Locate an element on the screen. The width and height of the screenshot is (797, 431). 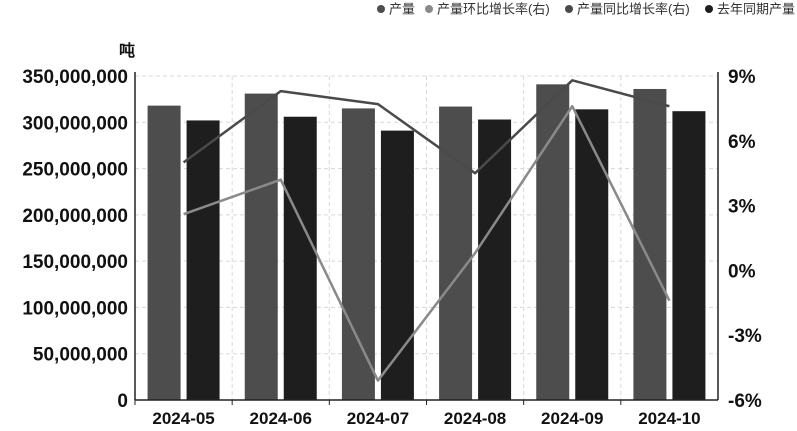
left-tick-label: 300,000,000 is located at coordinates (75, 123).